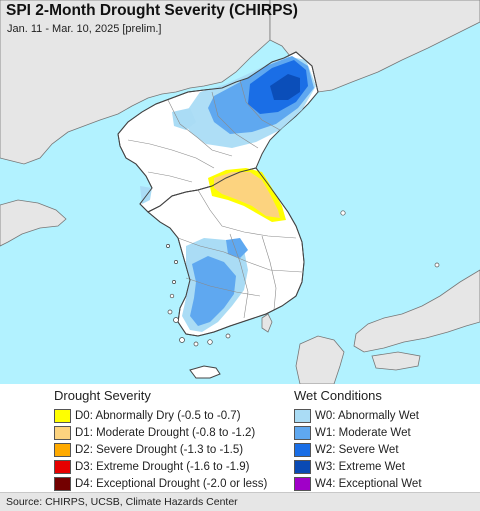 This screenshot has width=480, height=511. I want to click on wet-region-w3-north, so click(285, 87).